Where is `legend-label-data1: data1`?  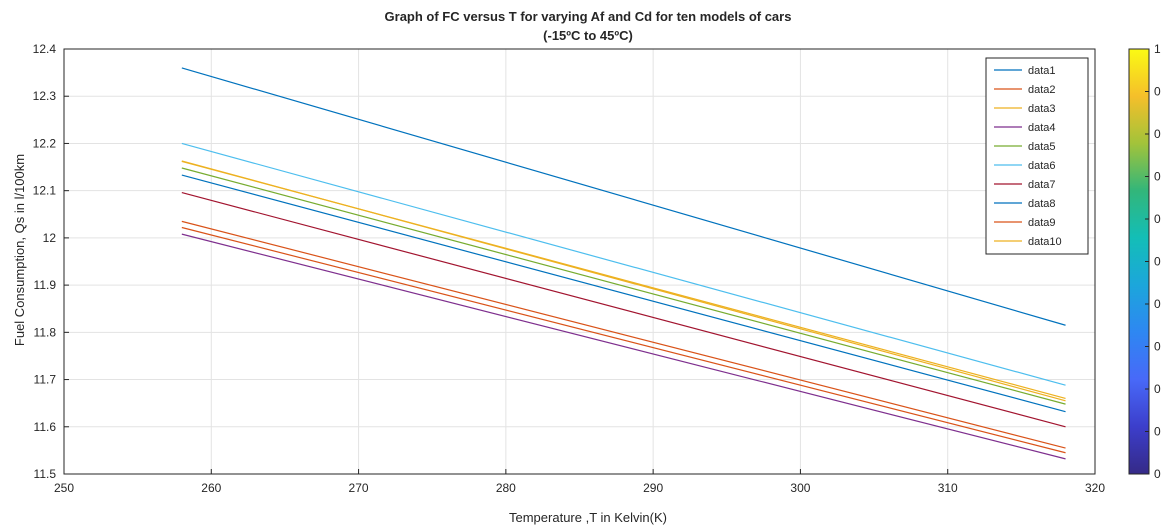
legend-label-data1: data1 is located at coordinates (1042, 71).